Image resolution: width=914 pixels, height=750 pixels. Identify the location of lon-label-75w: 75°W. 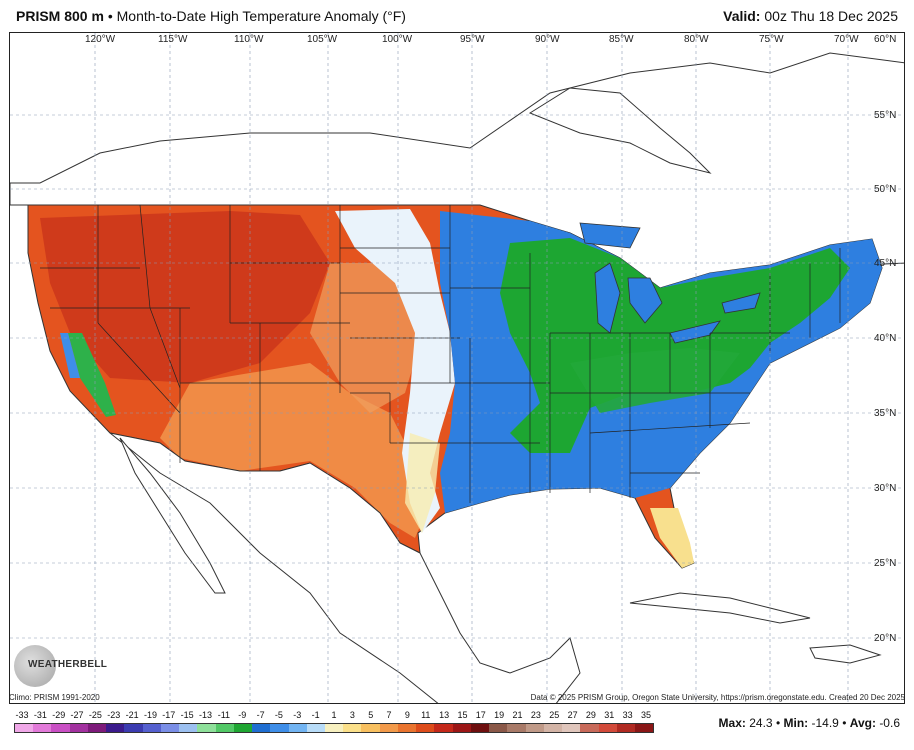
(771, 39).